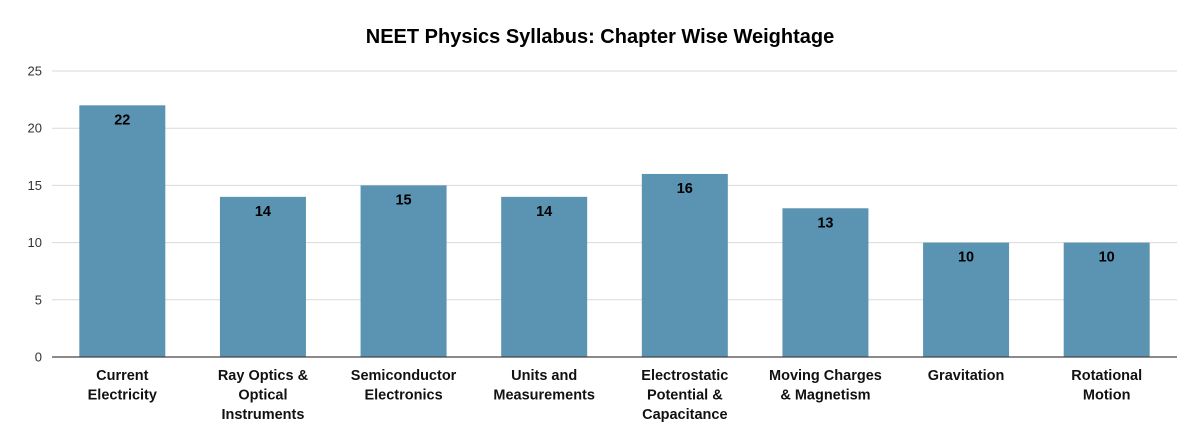  Describe the element at coordinates (825, 396) in the screenshot. I see `x-tick-label-line: & Magnetism` at that location.